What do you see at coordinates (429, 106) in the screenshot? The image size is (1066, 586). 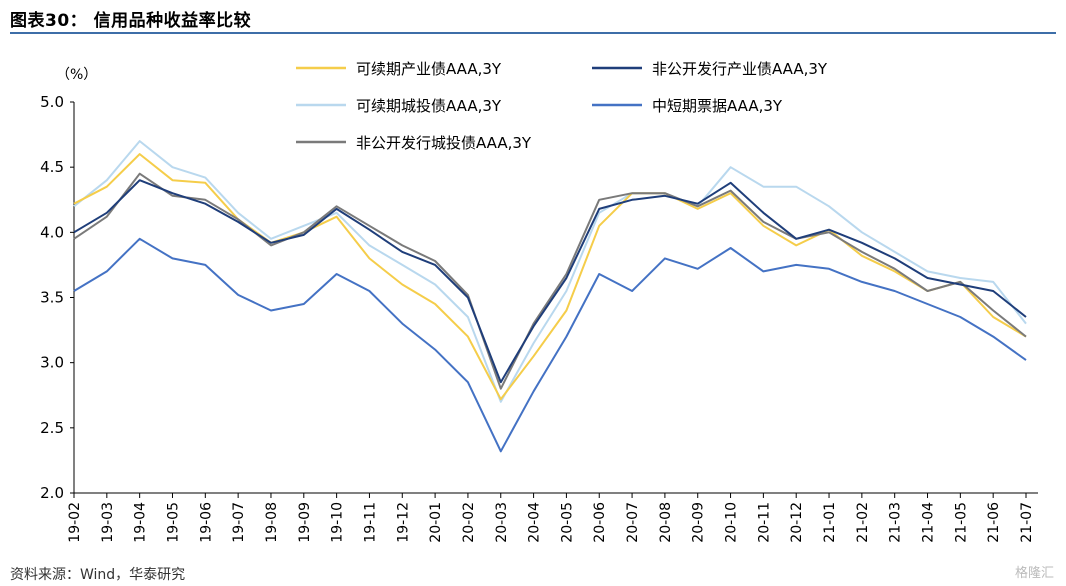 I see `legend-label-2: 可续期城投债AAA,3Y` at bounding box center [429, 106].